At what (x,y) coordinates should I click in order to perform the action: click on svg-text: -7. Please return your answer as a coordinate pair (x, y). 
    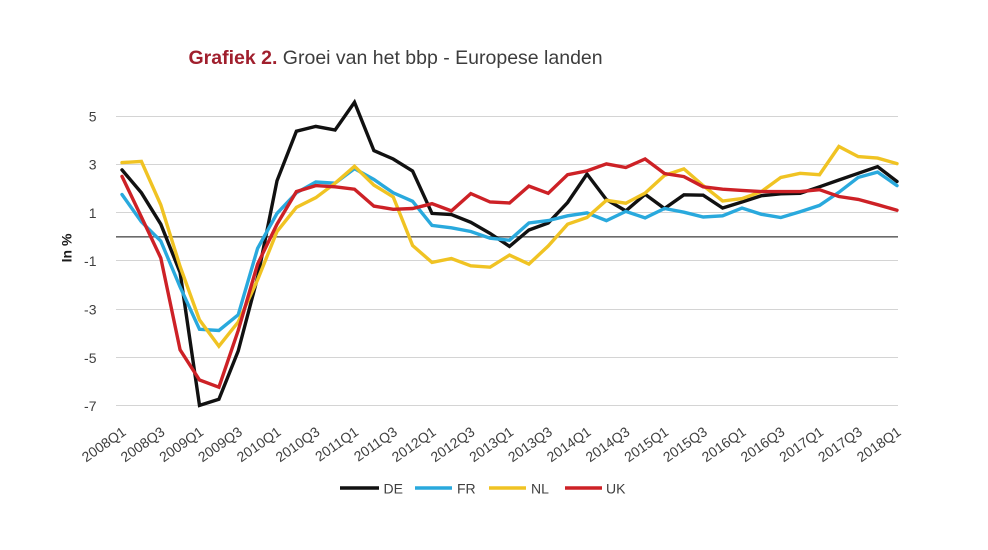
    Looking at the image, I should click on (90, 406).